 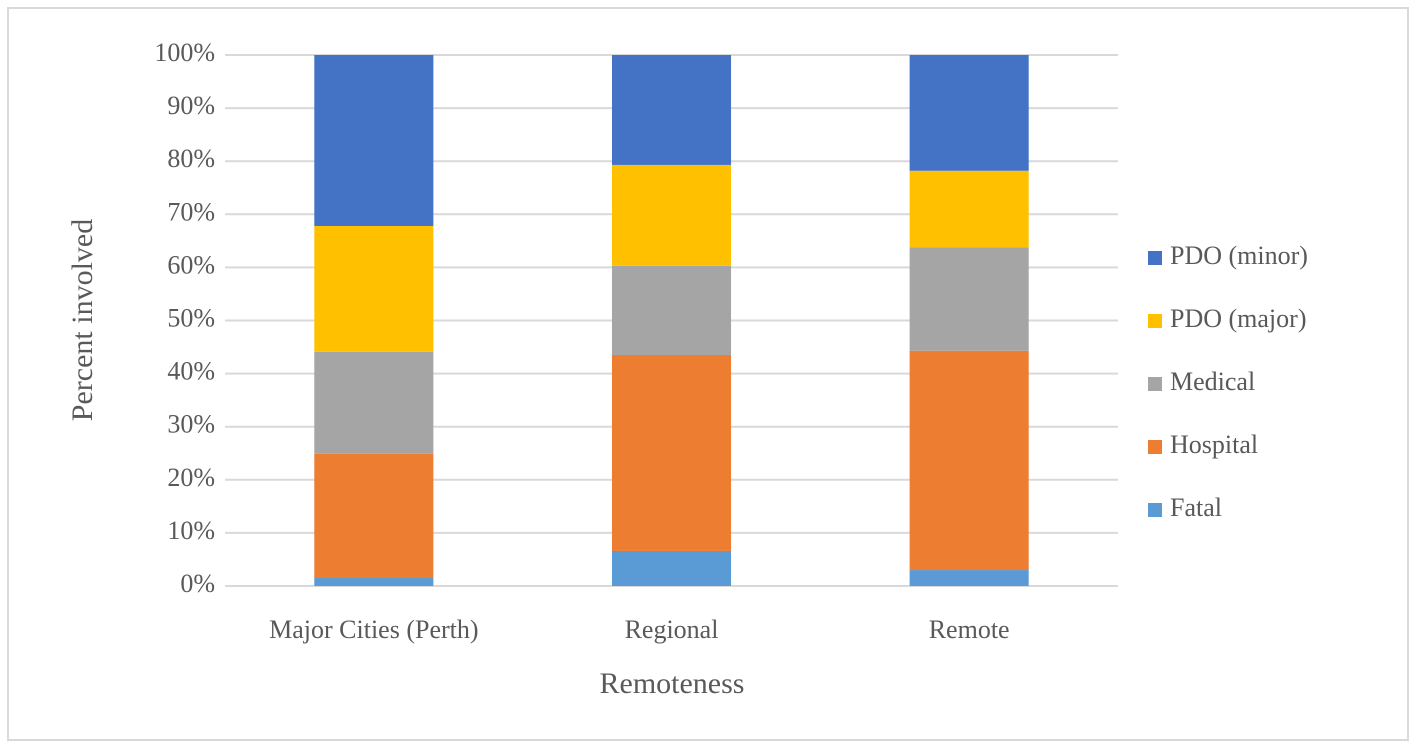 I want to click on x-tick-label: Regional, so click(x=672, y=629).